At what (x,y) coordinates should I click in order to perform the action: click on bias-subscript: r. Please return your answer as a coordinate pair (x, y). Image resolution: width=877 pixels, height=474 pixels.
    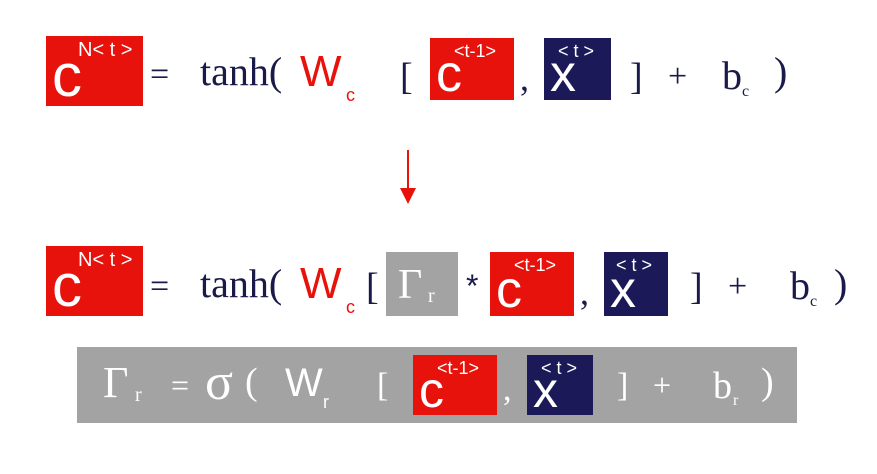
    Looking at the image, I should click on (736, 400).